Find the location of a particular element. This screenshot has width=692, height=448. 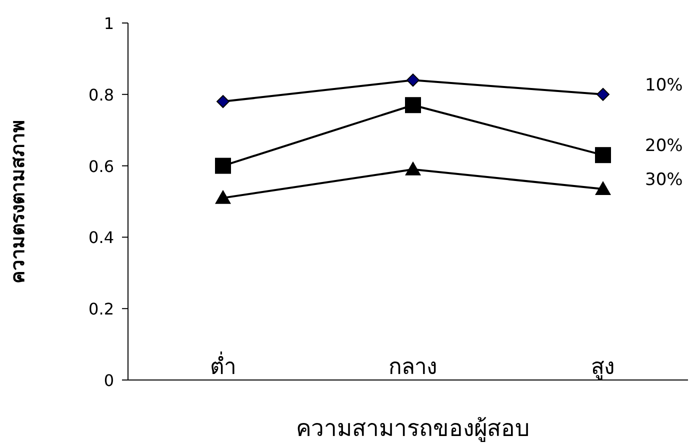

y-tick-label: 0.6 is located at coordinates (101, 166).